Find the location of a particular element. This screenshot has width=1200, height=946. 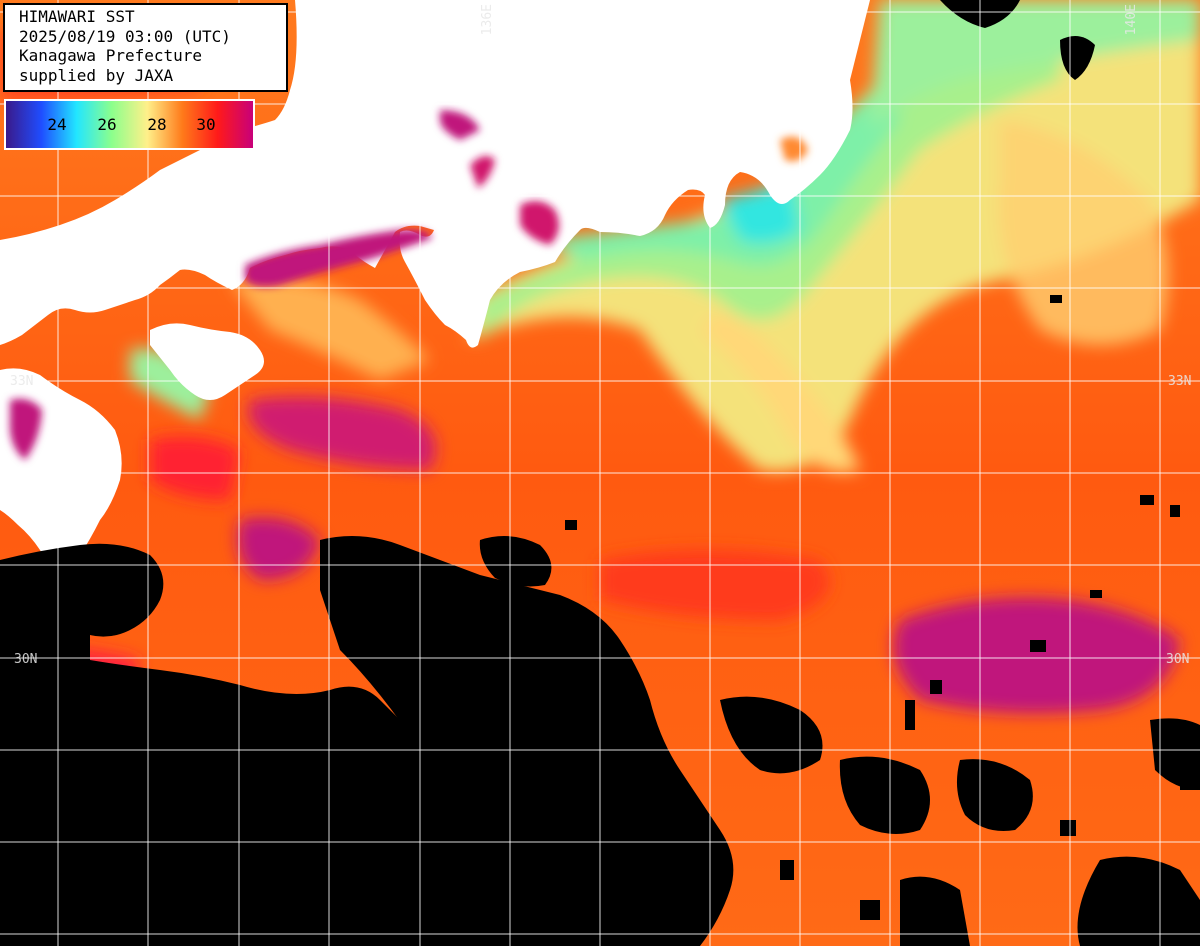

colorbar-label-28: 28 is located at coordinates (157, 124).